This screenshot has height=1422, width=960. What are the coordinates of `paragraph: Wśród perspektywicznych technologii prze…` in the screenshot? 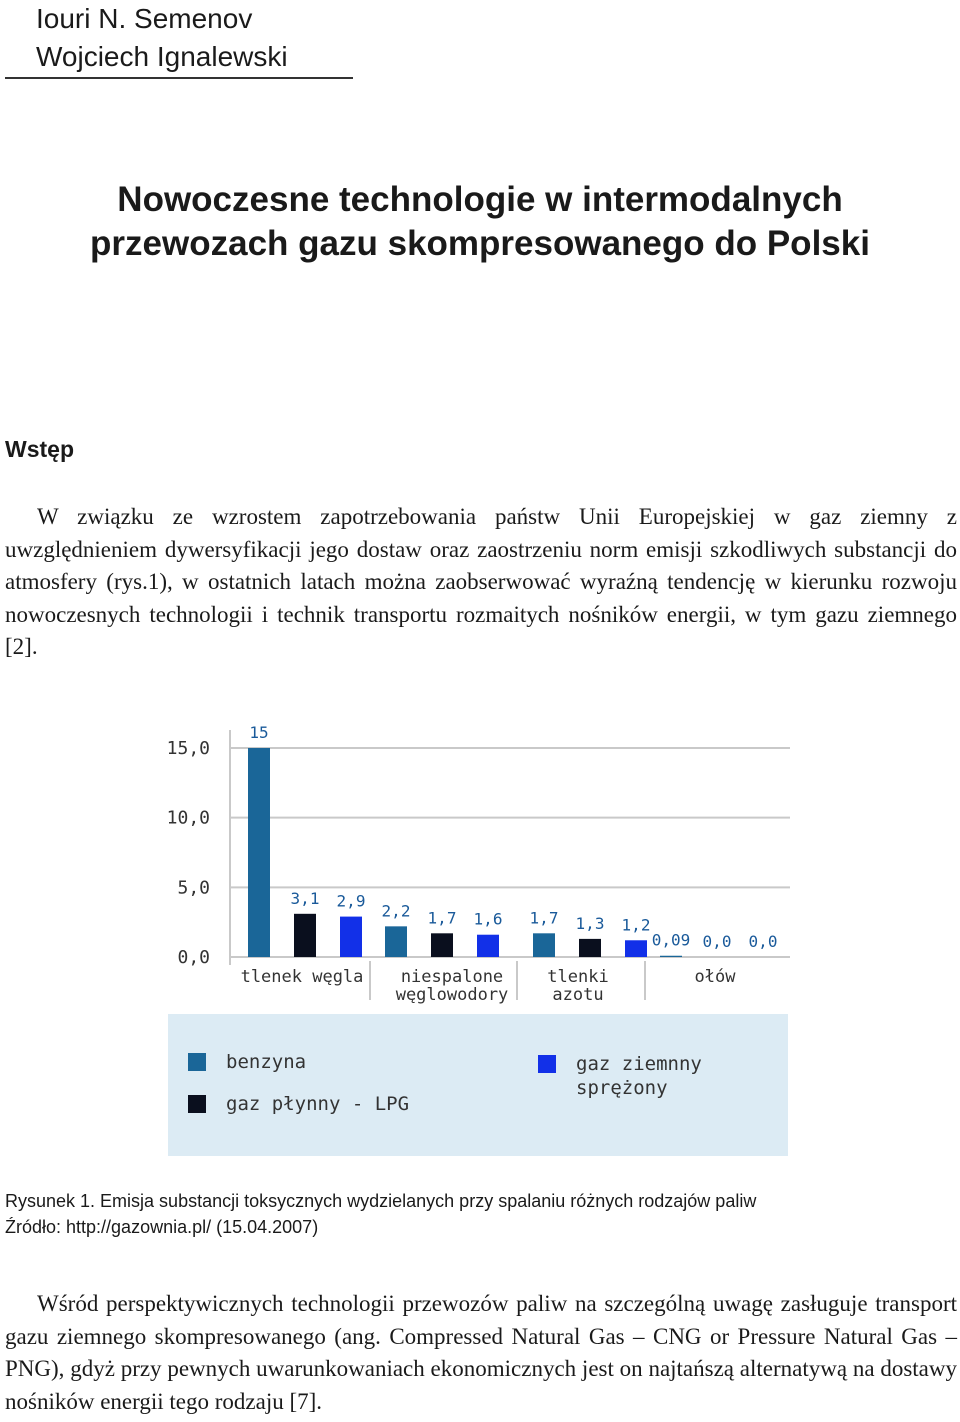 It's located at (481, 1353).